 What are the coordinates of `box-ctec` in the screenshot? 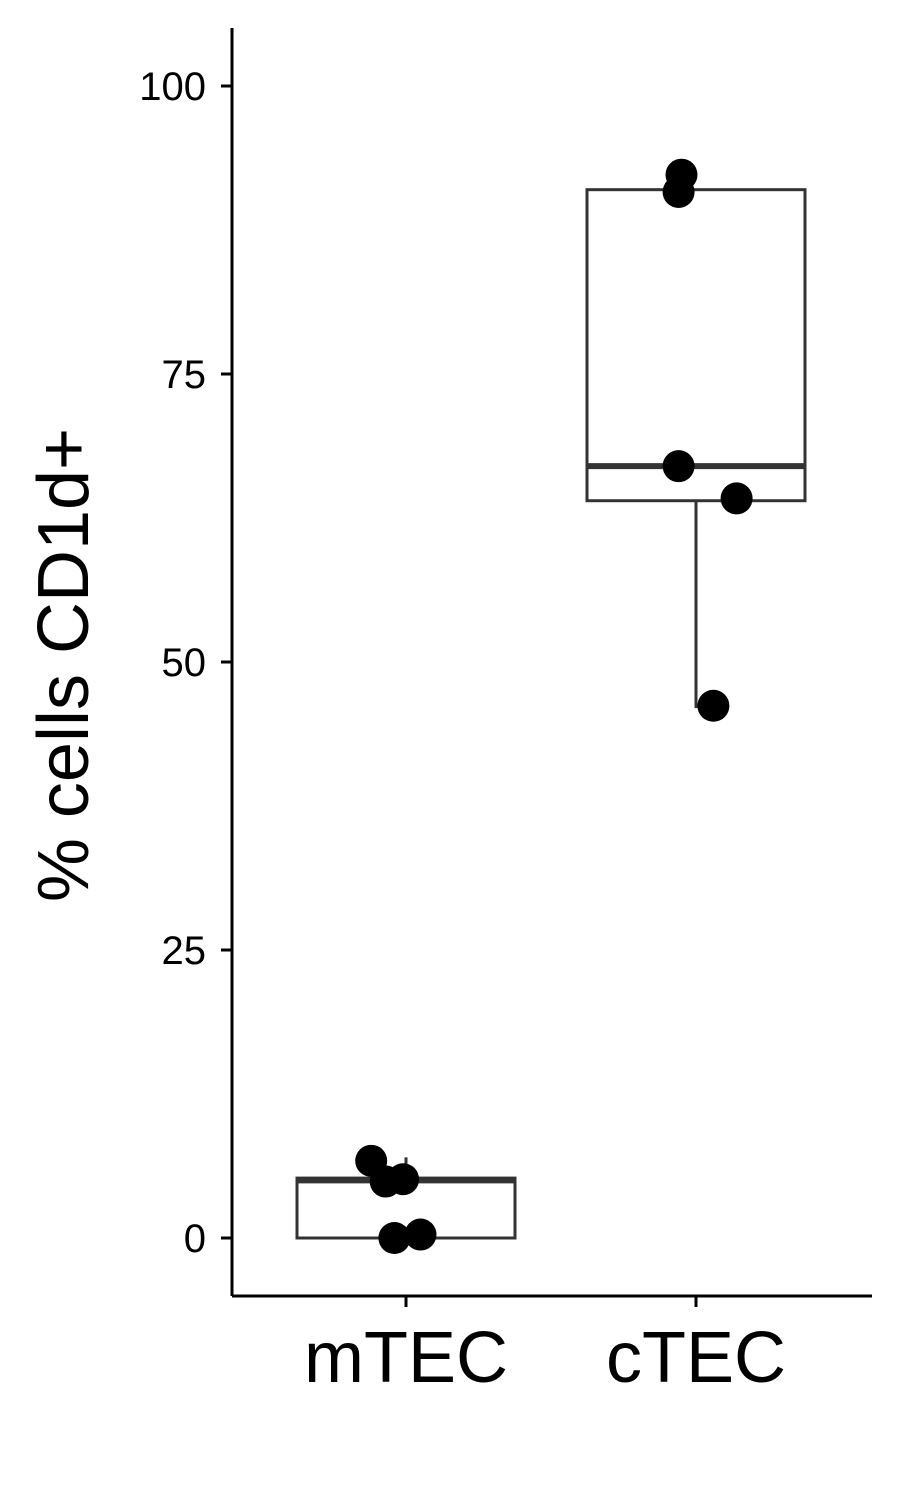 It's located at (696, 448).